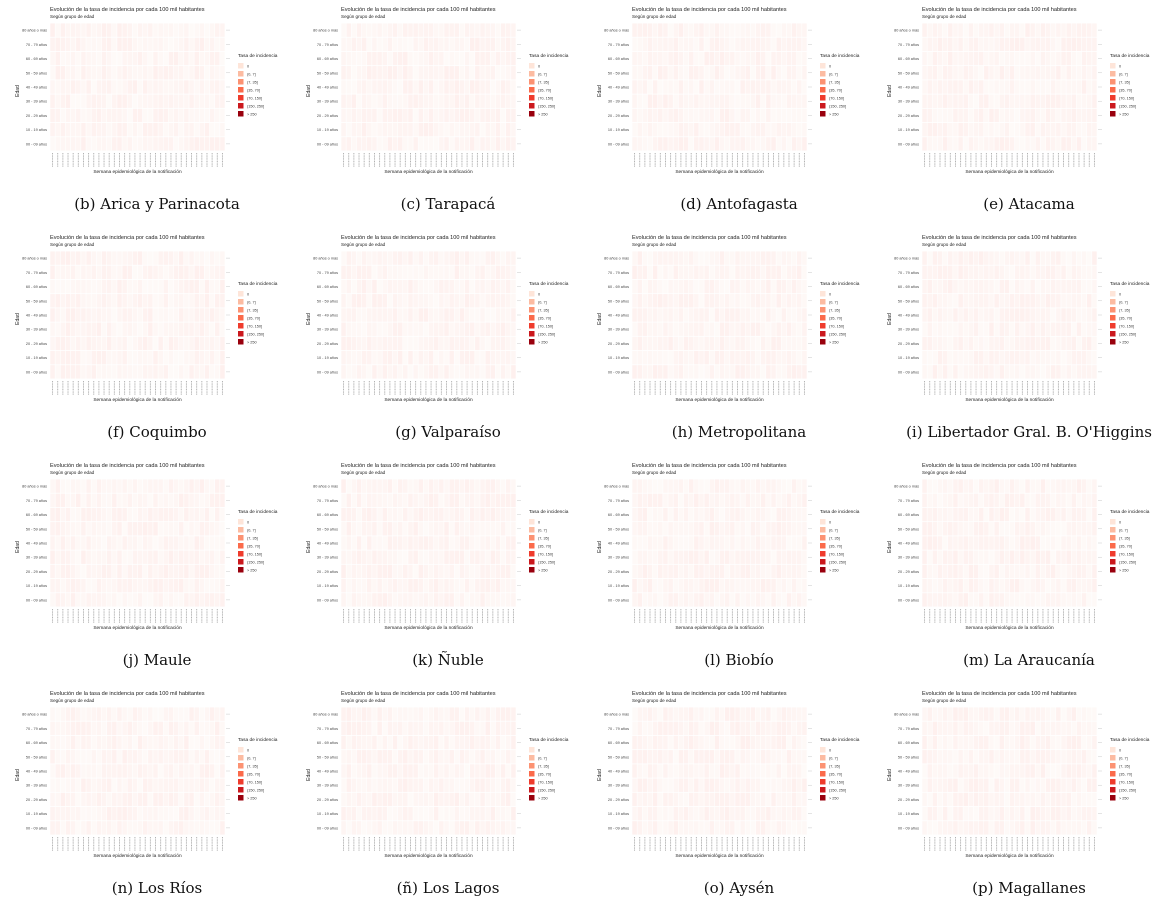 The image size is (1167, 914). I want to click on legend-label: 0, so click(248, 751).